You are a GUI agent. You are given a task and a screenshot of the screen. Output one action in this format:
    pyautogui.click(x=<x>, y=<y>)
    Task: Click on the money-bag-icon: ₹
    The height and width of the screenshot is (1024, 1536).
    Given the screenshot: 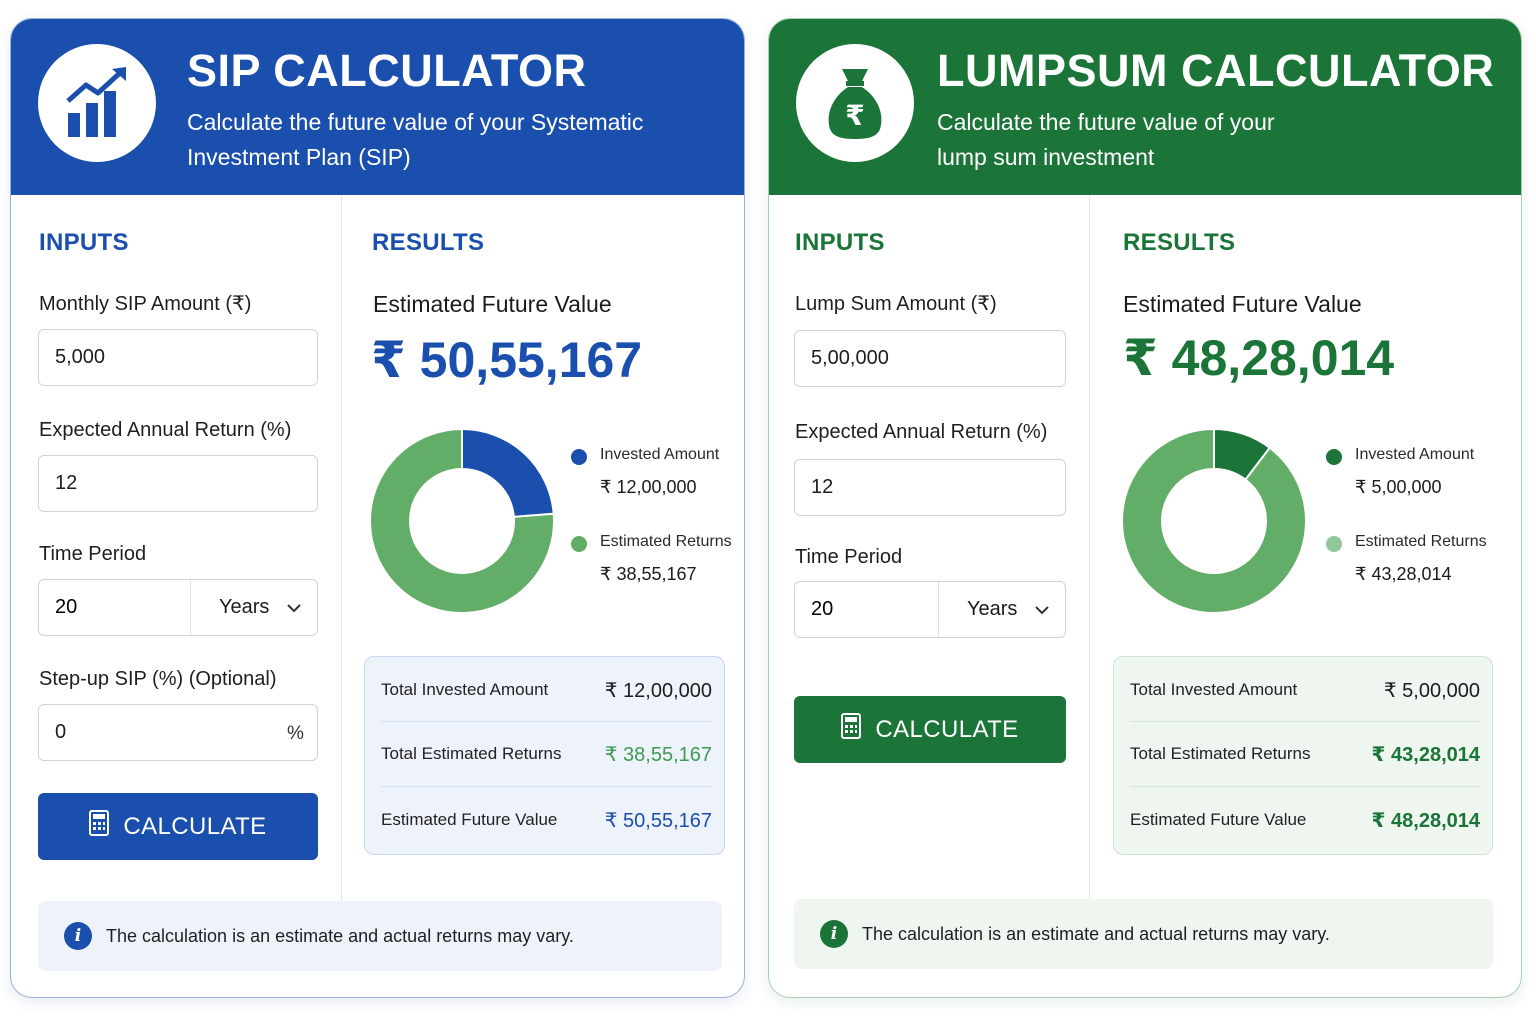 What is the action you would take?
    pyautogui.click(x=855, y=103)
    